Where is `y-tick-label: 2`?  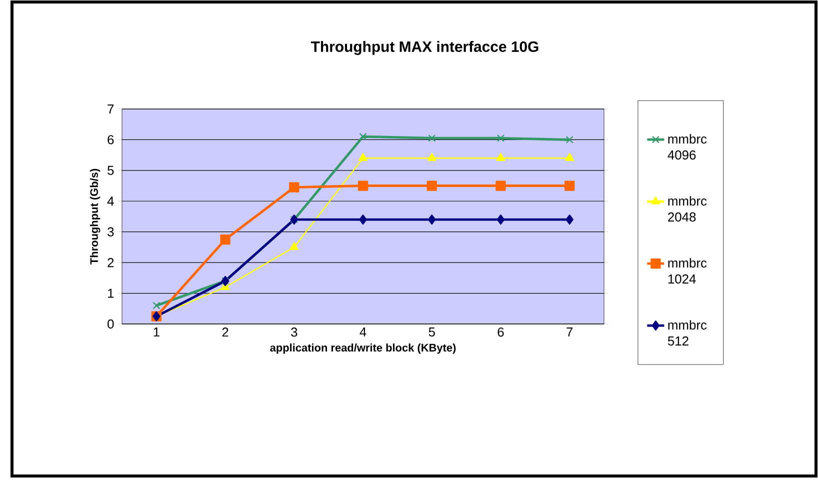
y-tick-label: 2 is located at coordinates (111, 263).